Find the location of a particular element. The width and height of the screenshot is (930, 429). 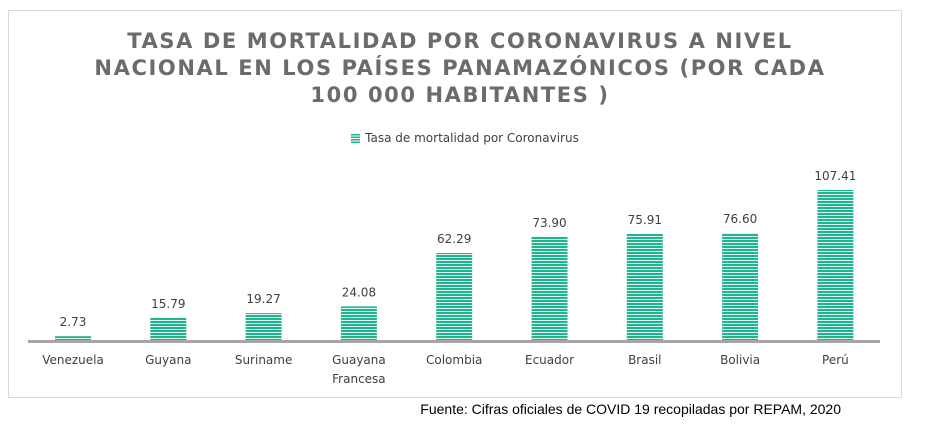

chart-legend: Tasa de mortalidad por Coronavirus is located at coordinates (465, 138).